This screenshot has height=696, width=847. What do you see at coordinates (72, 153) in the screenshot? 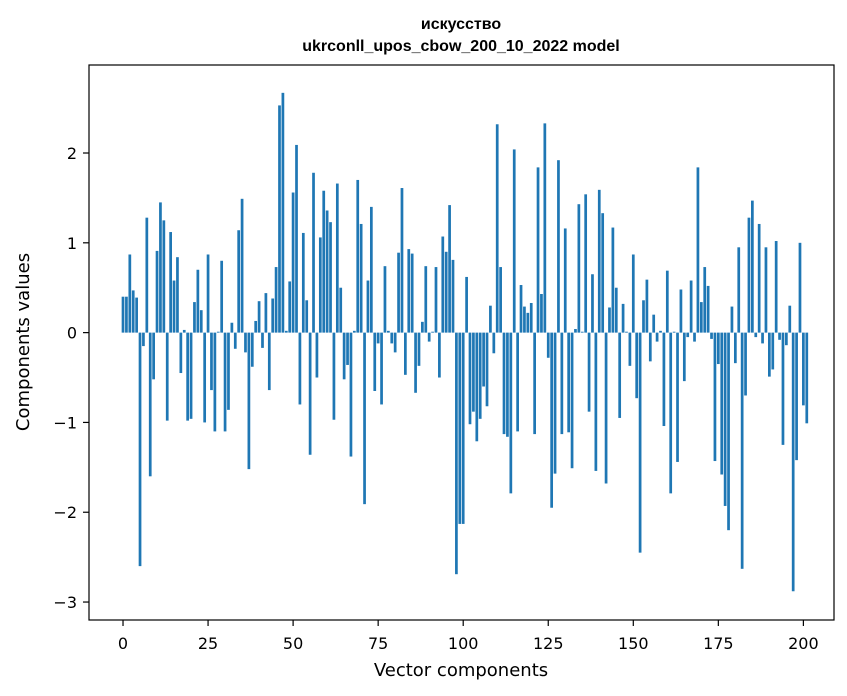
I see `y-tick-label-5: 2` at bounding box center [72, 153].